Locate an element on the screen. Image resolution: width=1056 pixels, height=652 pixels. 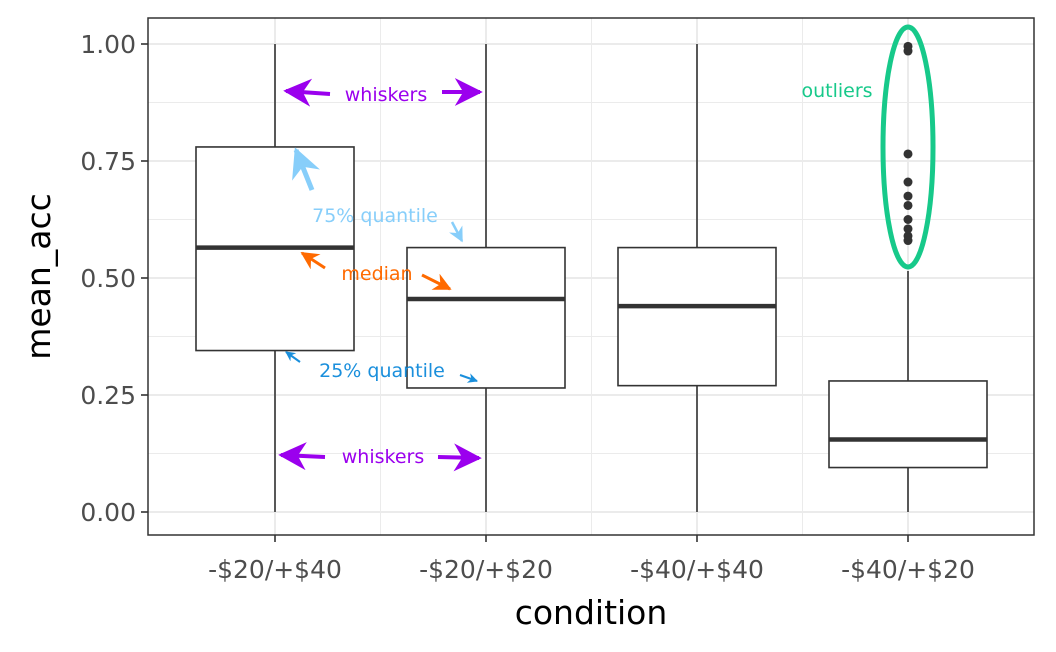
outliers-ellipse is located at coordinates (908, 147).